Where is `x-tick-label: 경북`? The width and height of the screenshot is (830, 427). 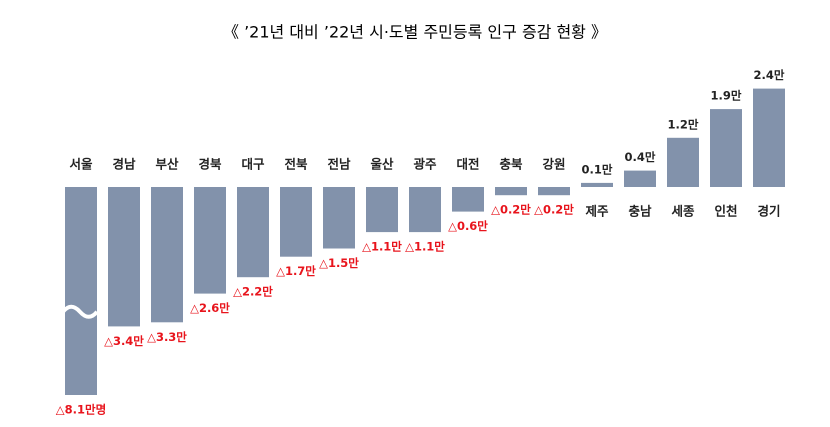 x-tick-label: 경북 is located at coordinates (210, 164).